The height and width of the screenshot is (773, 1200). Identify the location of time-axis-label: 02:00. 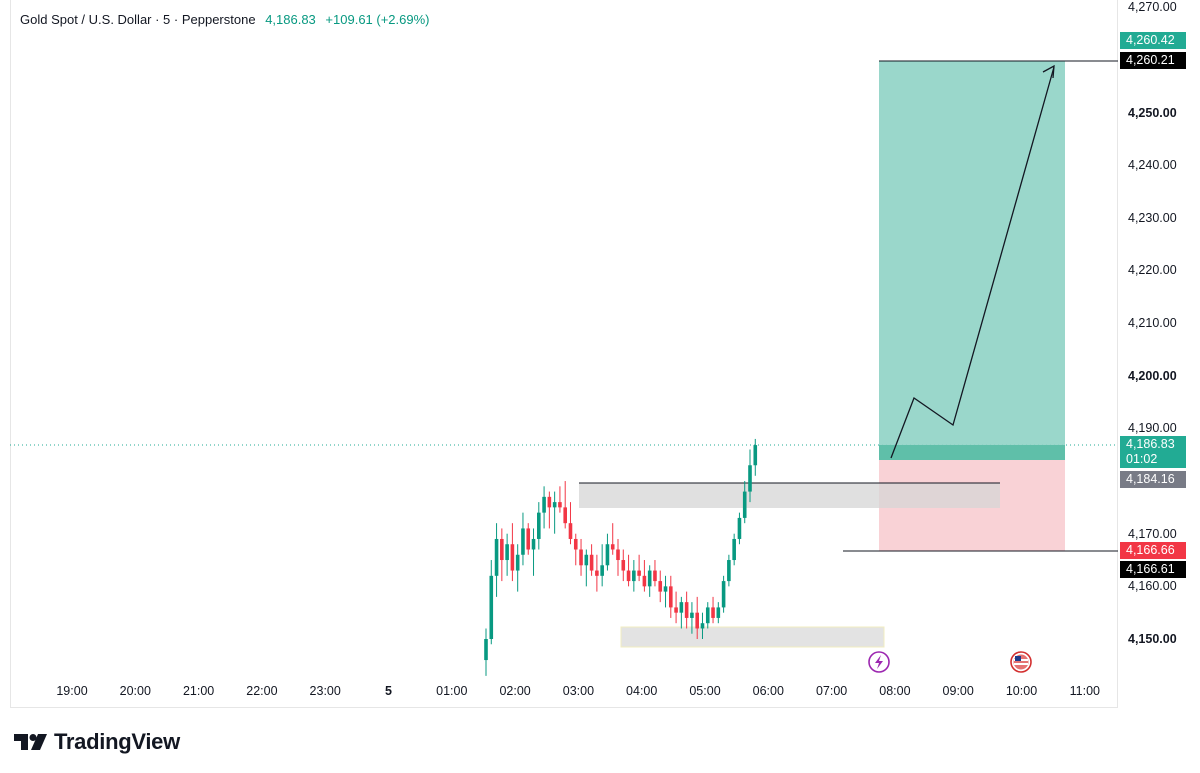
(515, 691).